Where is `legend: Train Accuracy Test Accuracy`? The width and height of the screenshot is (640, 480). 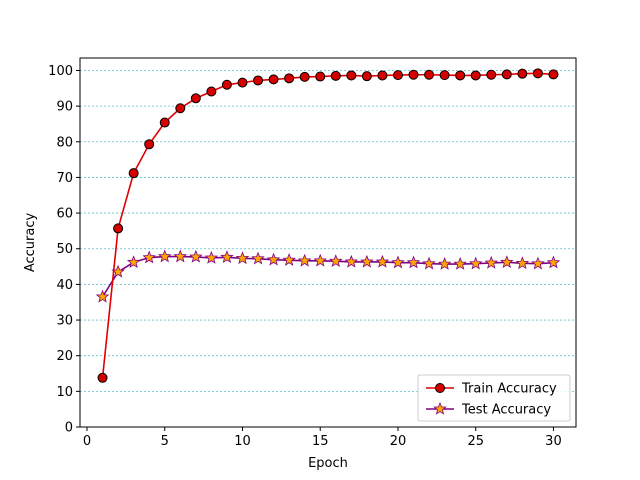
legend: Train Accuracy Test Accuracy is located at coordinates (494, 398).